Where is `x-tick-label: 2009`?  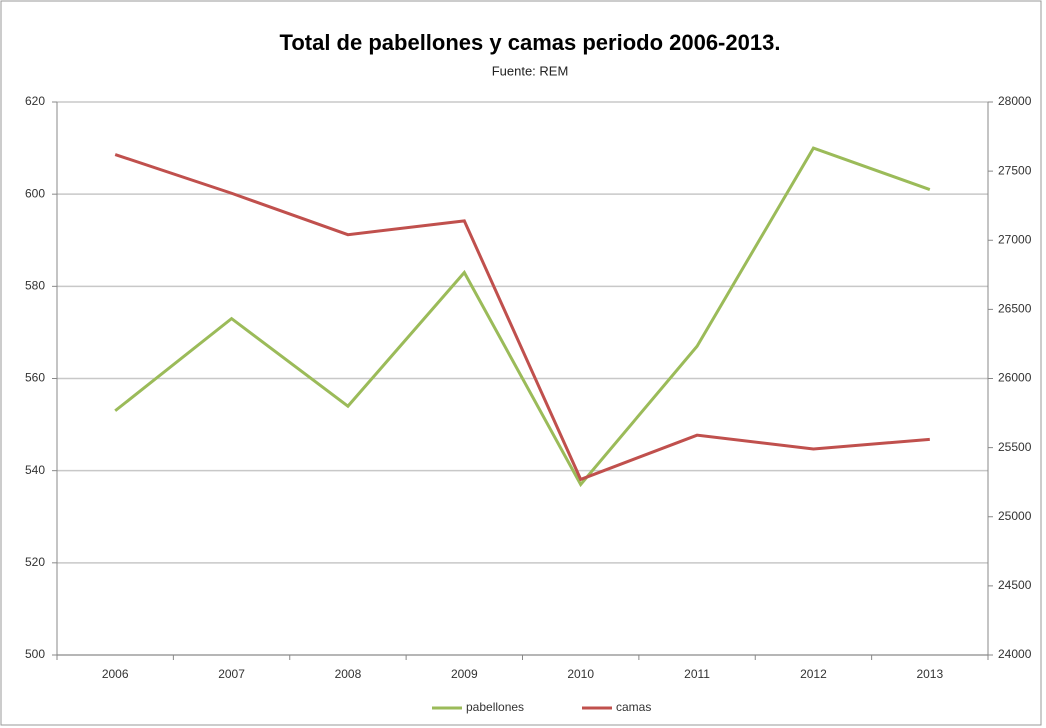
x-tick-label: 2009 is located at coordinates (464, 674).